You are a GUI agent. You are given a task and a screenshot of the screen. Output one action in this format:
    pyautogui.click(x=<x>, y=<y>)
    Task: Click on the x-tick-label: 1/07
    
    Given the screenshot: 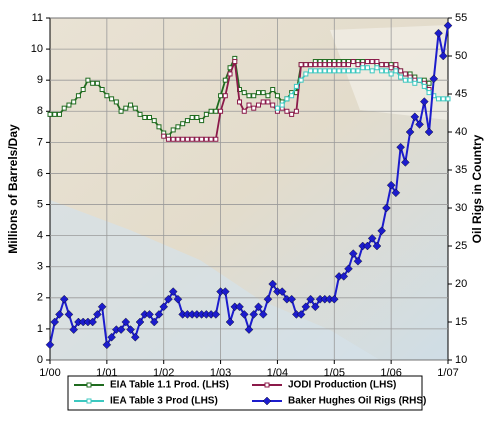 What is the action you would take?
    pyautogui.click(x=447, y=373)
    